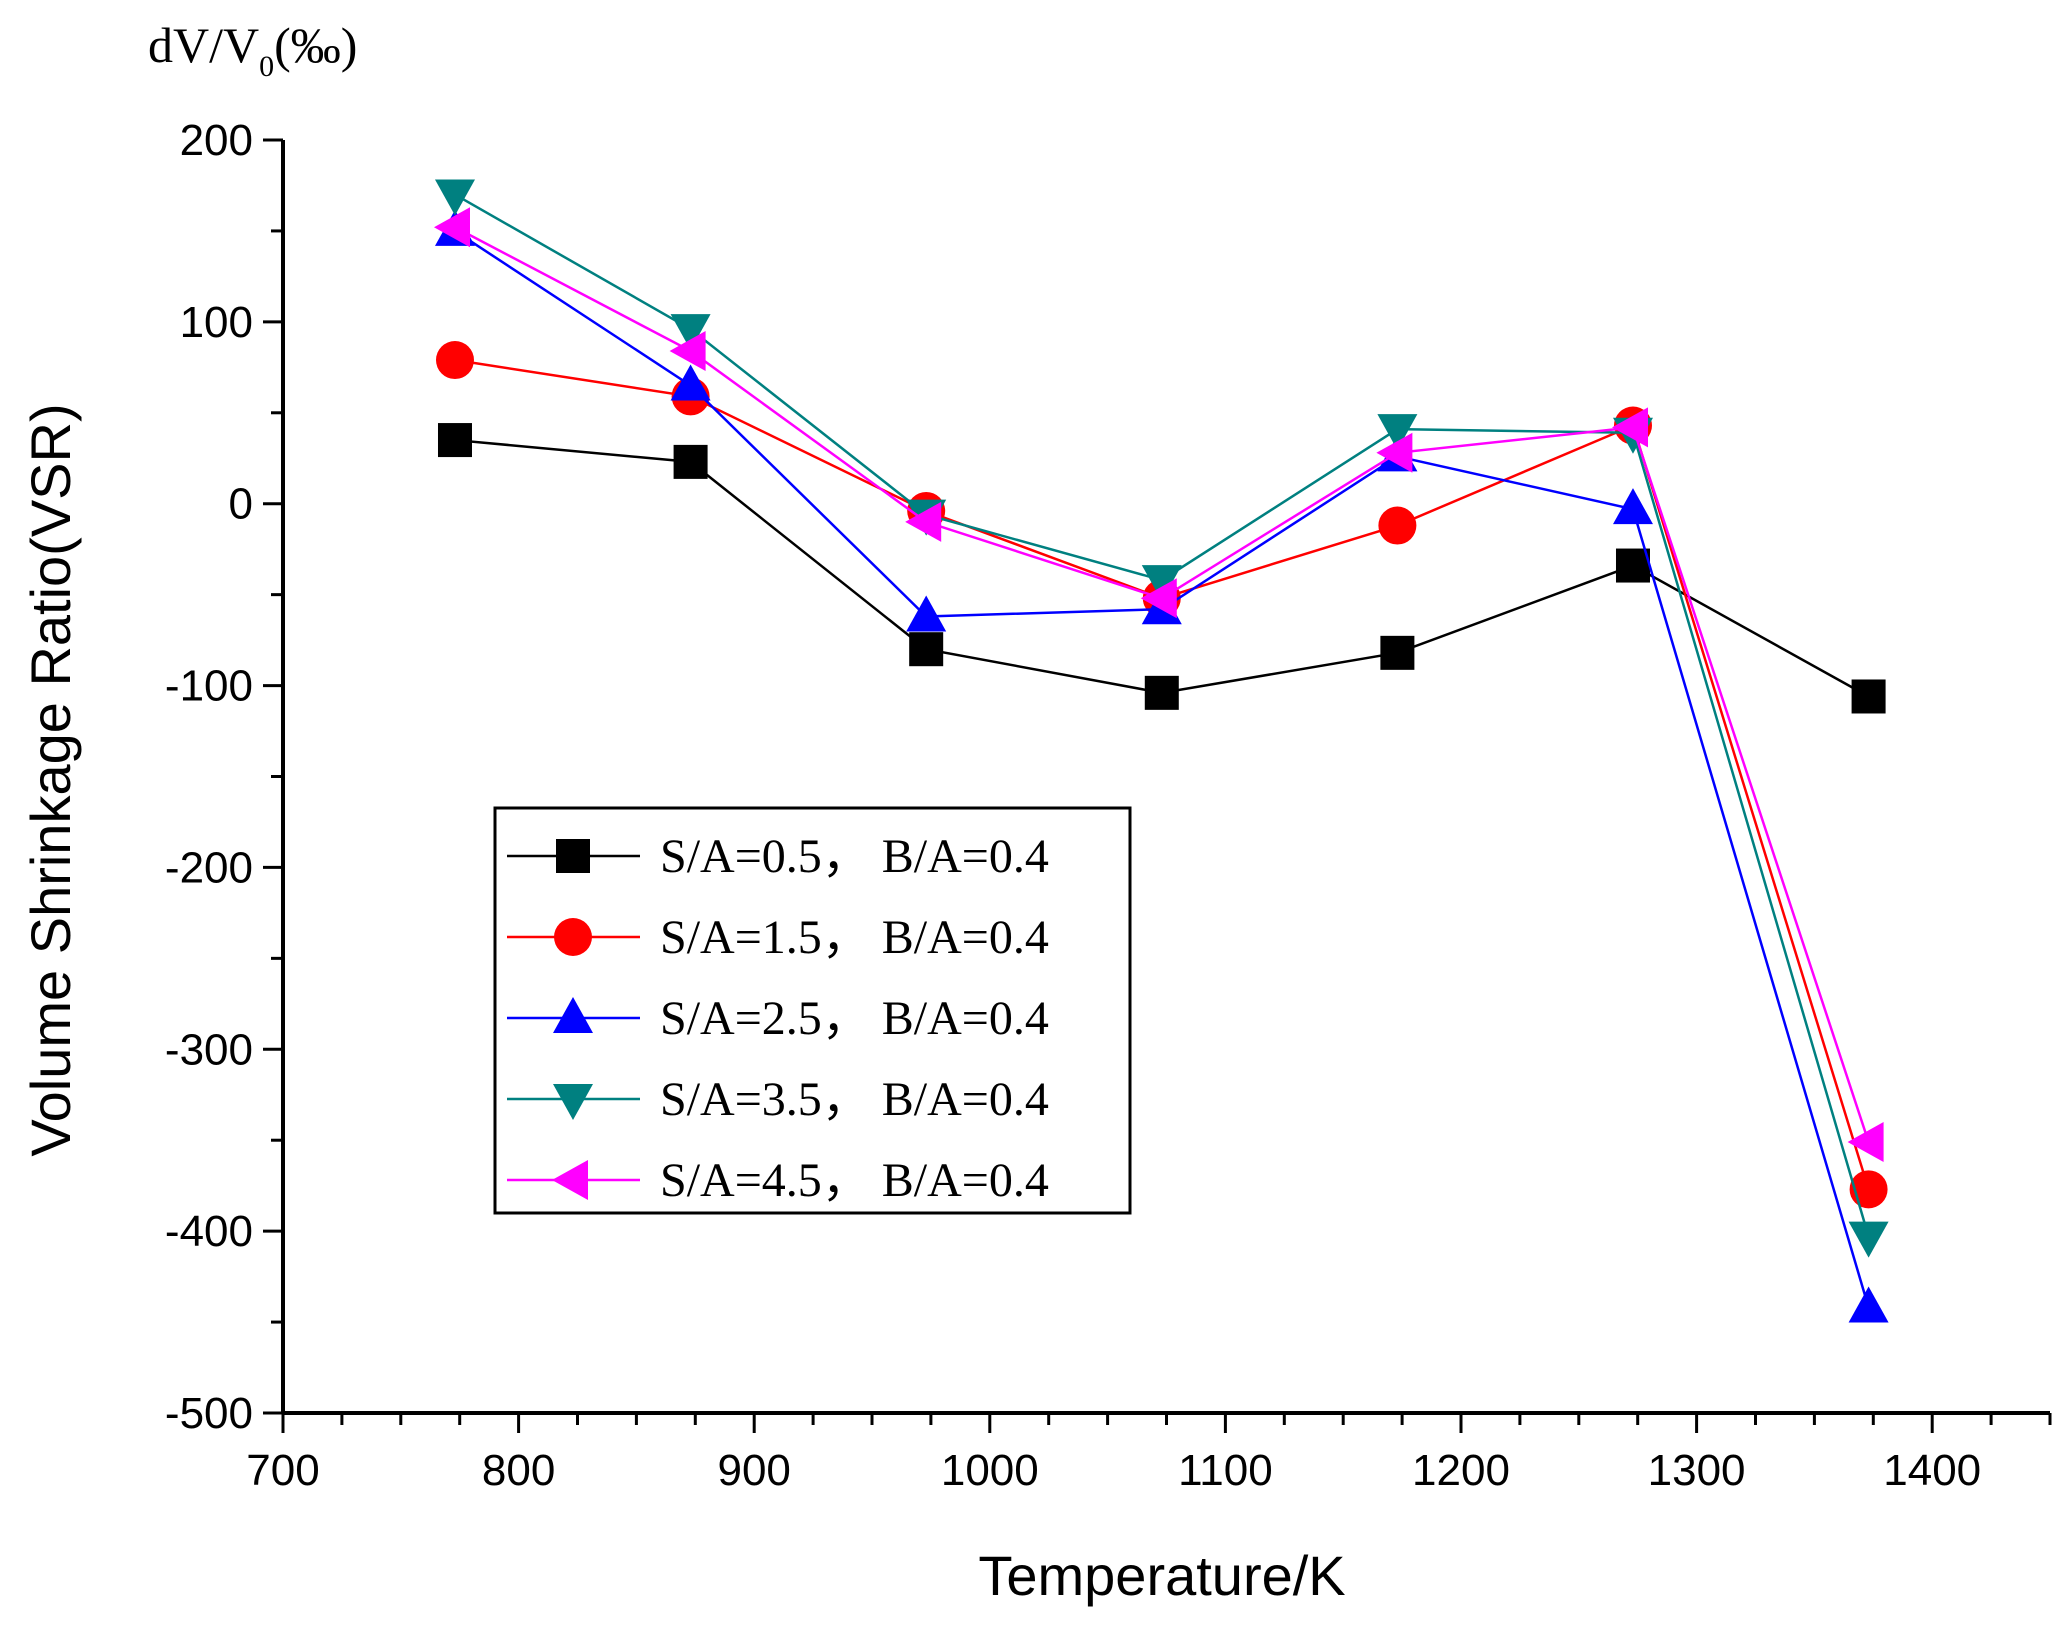  What do you see at coordinates (209, 867) in the screenshot?
I see `y-tick-label: -200` at bounding box center [209, 867].